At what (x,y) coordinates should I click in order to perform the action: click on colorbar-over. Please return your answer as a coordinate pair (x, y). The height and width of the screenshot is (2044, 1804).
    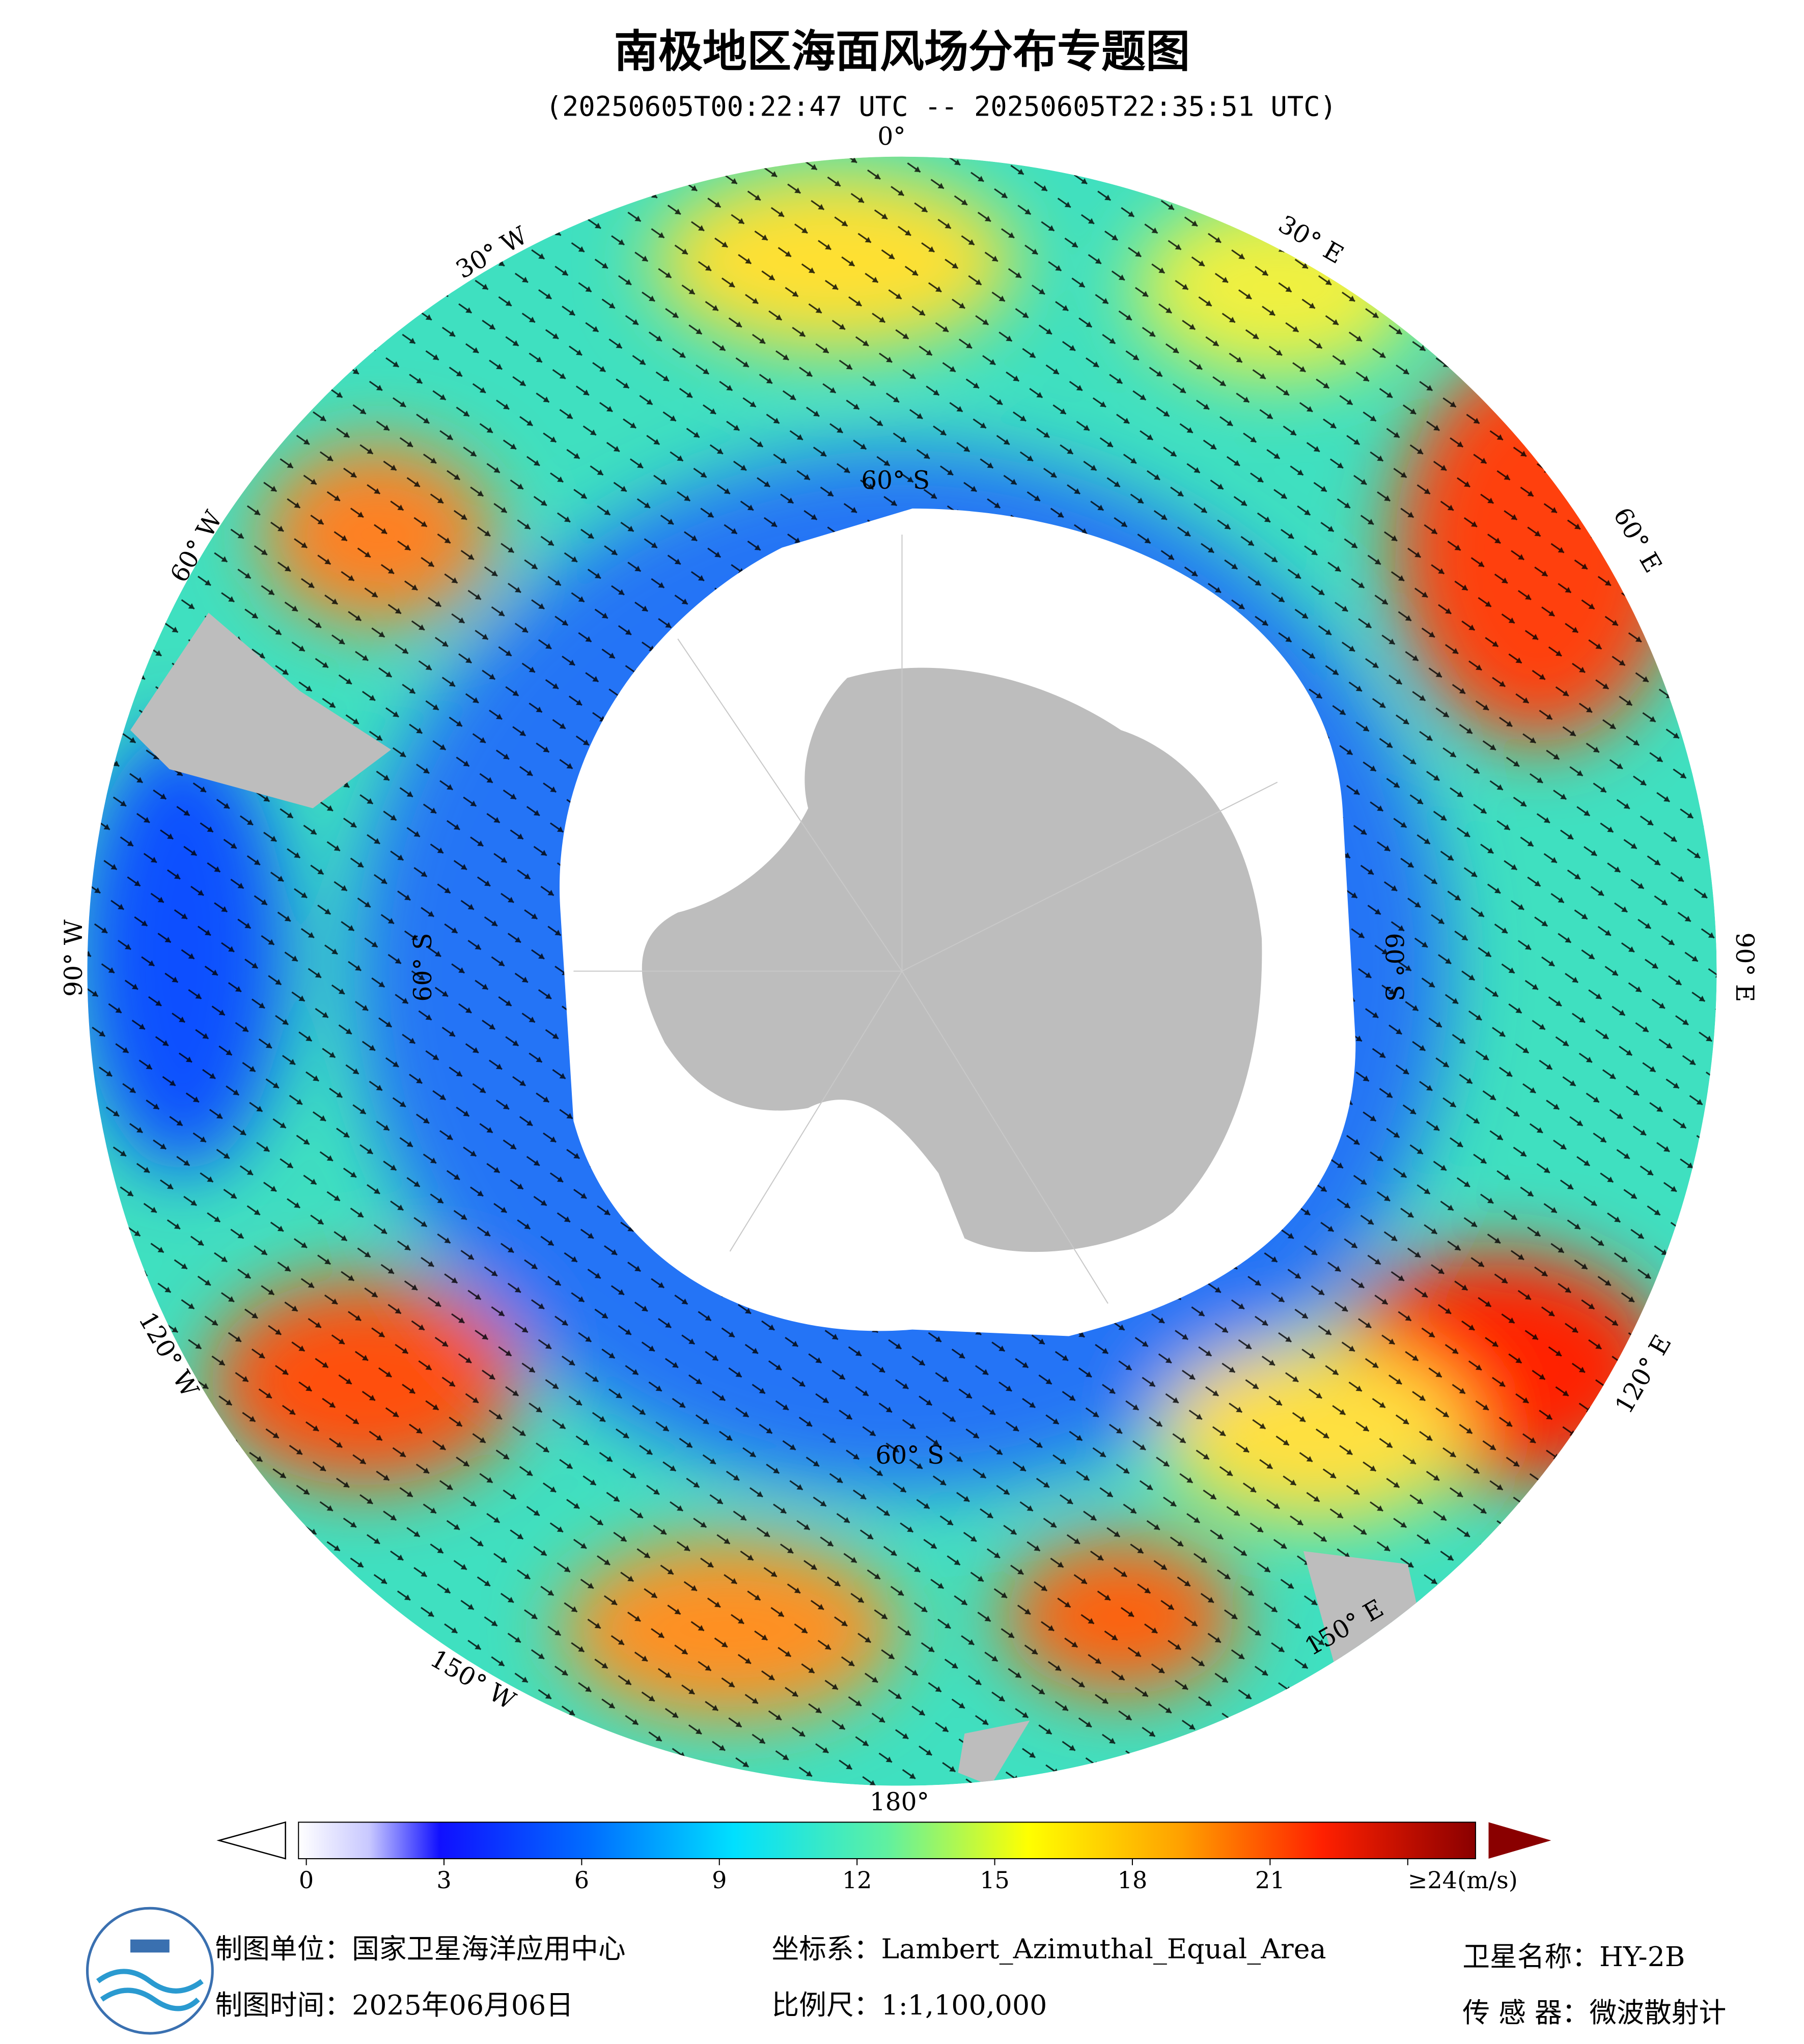
    Looking at the image, I should click on (1519, 1840).